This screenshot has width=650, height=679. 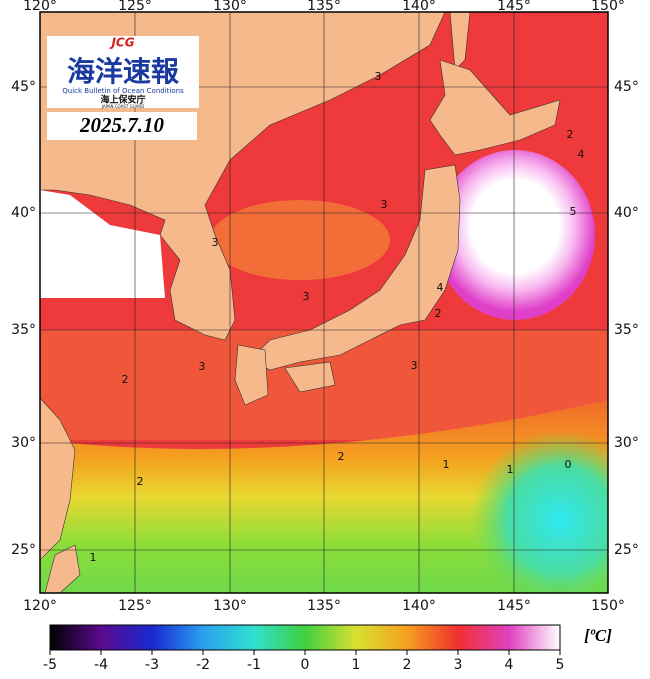 I want to click on colorbar-tick-label: -5, so click(x=50, y=665).